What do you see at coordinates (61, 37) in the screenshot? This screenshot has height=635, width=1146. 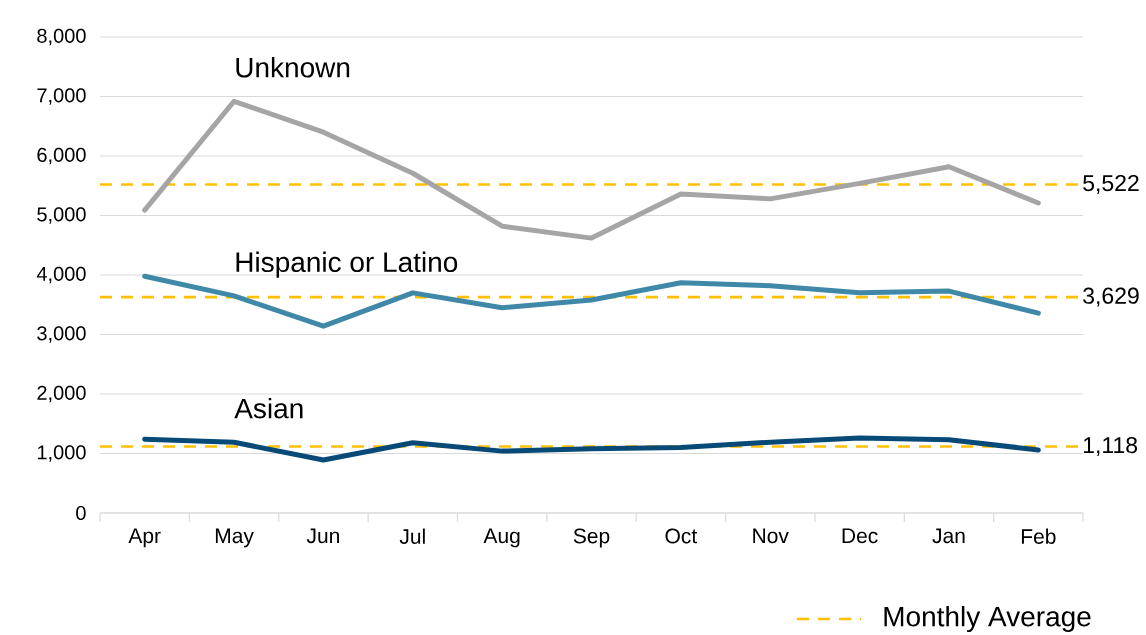 I see `y-tick-label: 8,000` at bounding box center [61, 37].